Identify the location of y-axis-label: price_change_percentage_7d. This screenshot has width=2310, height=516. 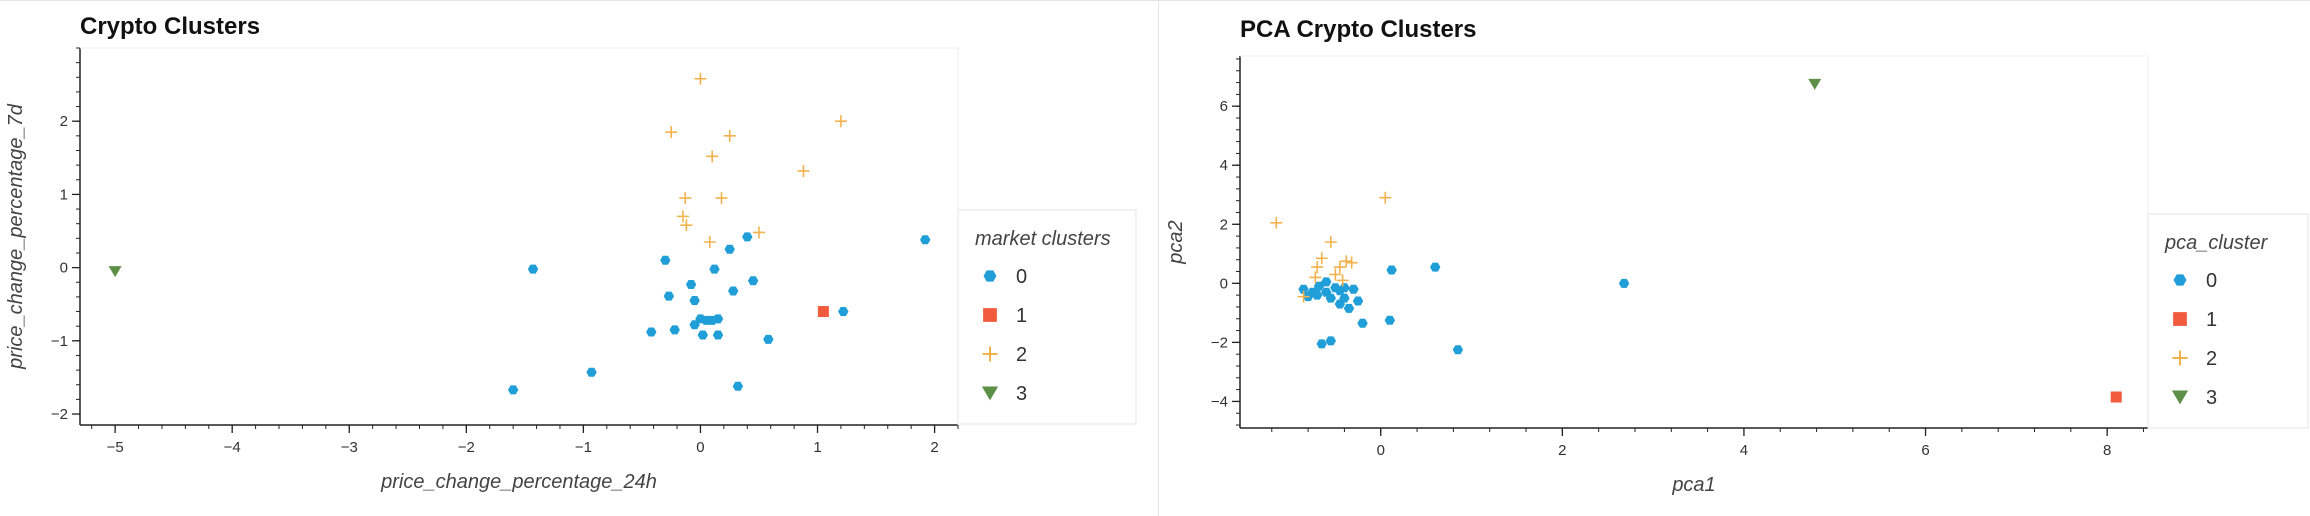
(16, 236).